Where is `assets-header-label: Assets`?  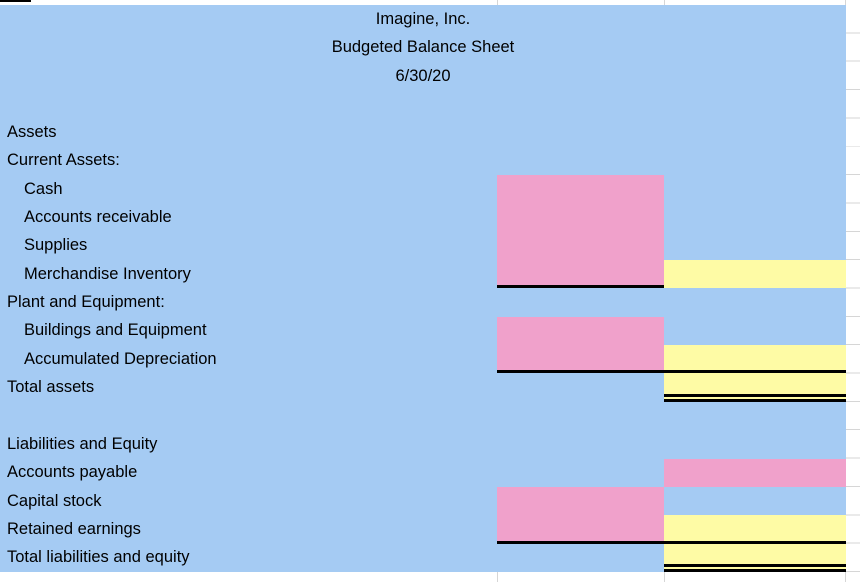 assets-header-label: Assets is located at coordinates (32, 132).